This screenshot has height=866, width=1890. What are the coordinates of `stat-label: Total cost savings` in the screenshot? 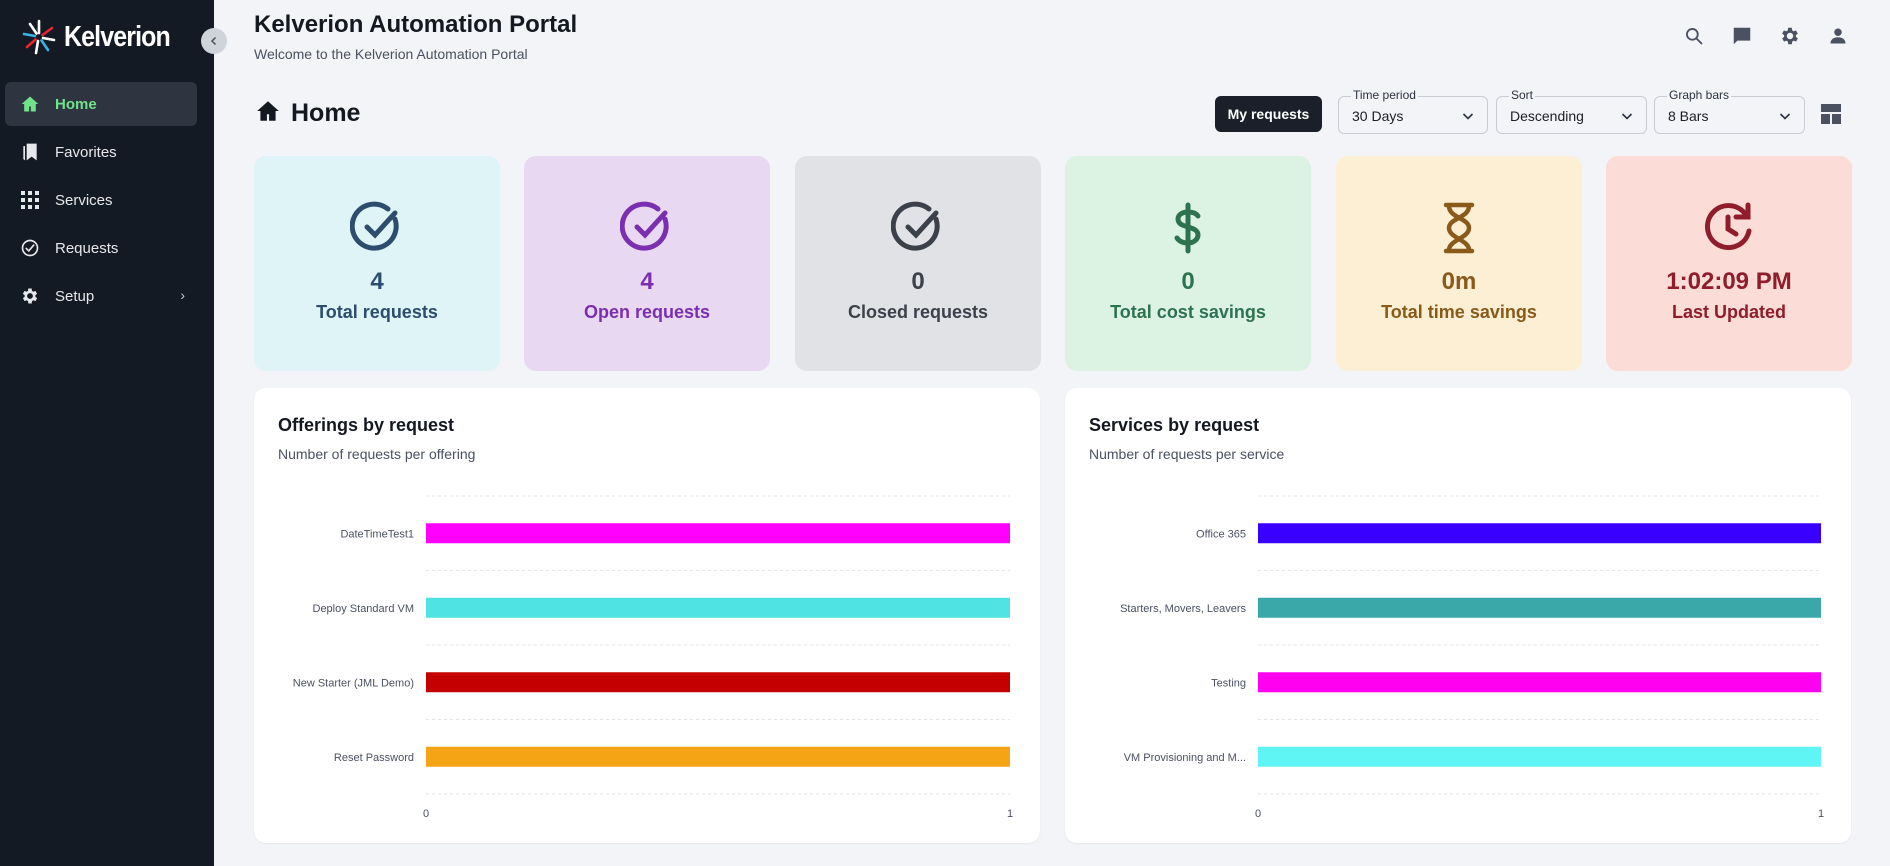 It's located at (1188, 312).